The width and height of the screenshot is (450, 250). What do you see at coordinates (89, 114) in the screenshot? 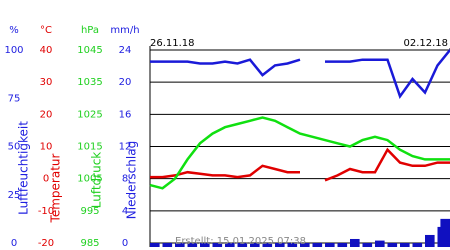
I see `y-tick-label: 1025` at bounding box center [89, 114].